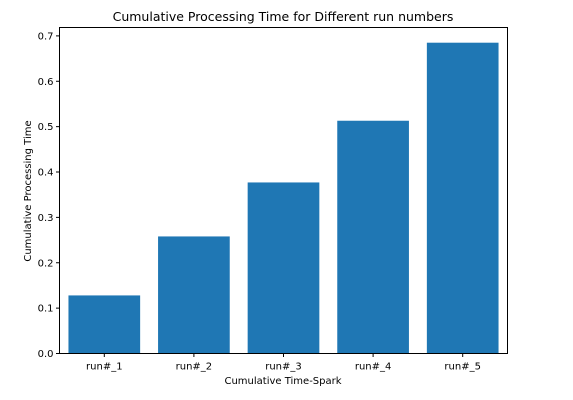 This screenshot has height=400, width=573. I want to click on x-axis-ticks: run#_1 run#_2 run#_3 run#_4 run#_5, so click(283, 363).